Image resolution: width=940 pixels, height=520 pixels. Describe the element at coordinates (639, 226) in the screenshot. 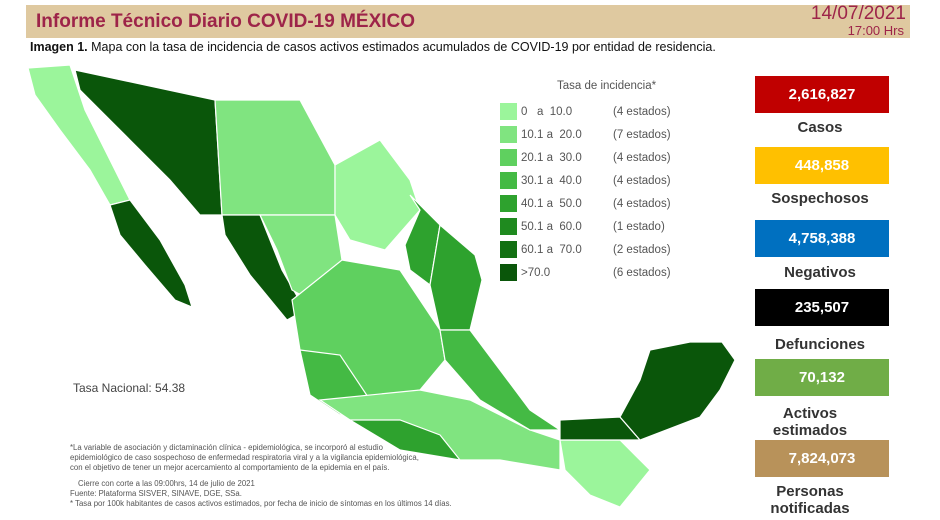

I see `legend-count: (1 estado)` at that location.